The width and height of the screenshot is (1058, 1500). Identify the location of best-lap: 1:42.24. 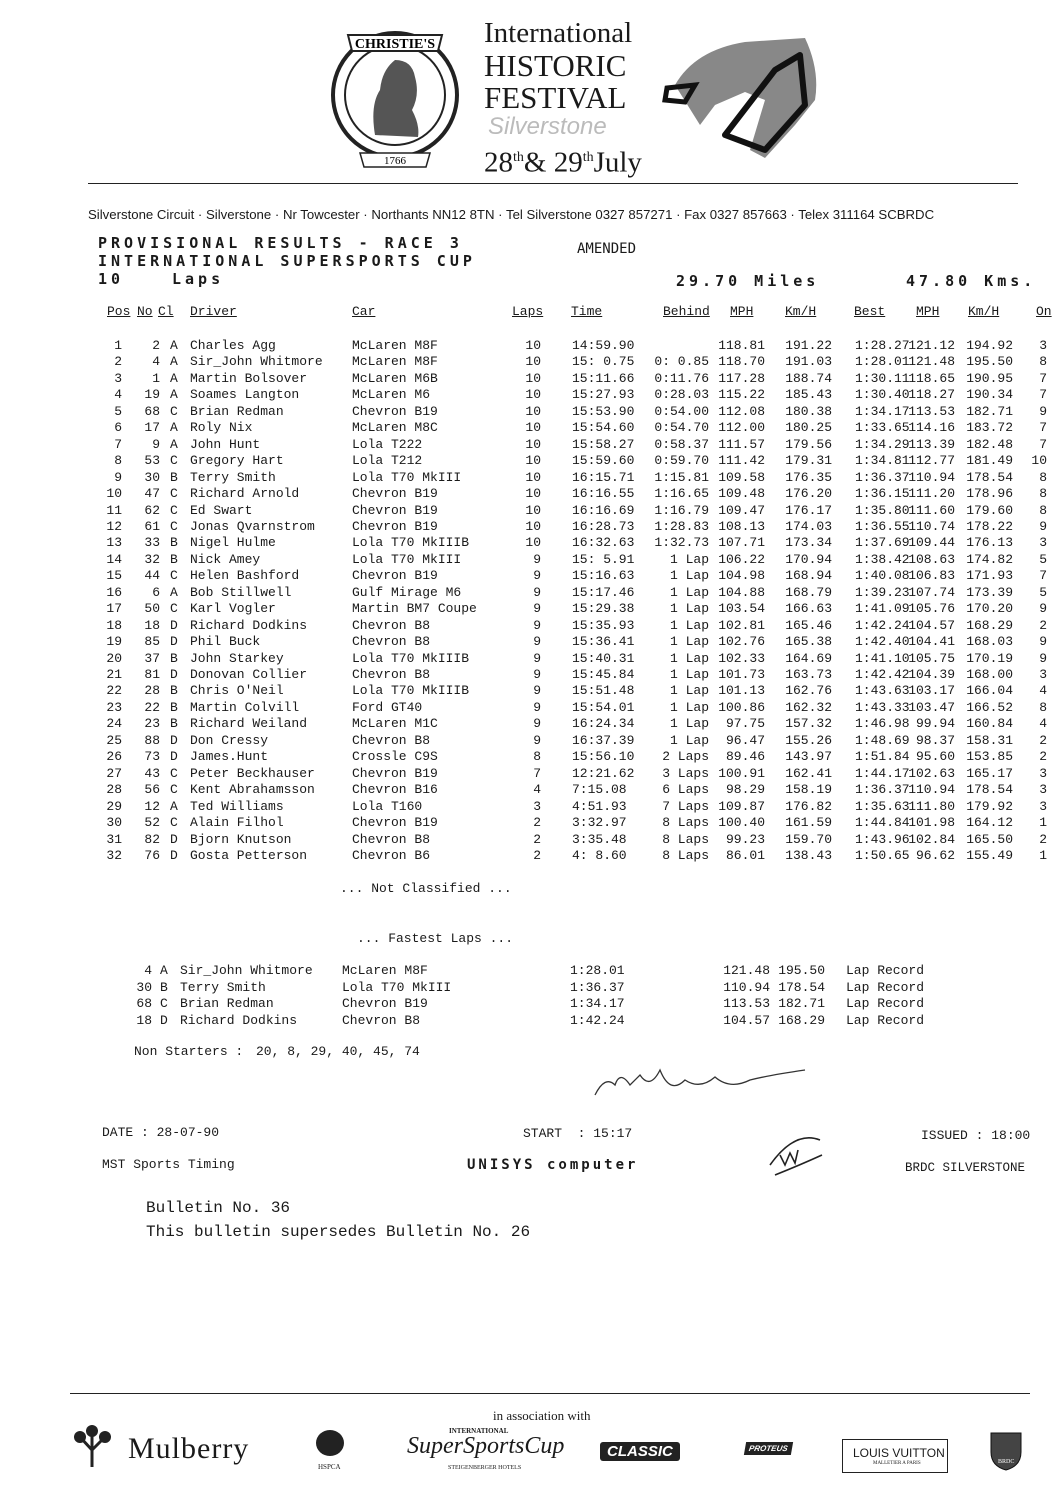
(882, 625).